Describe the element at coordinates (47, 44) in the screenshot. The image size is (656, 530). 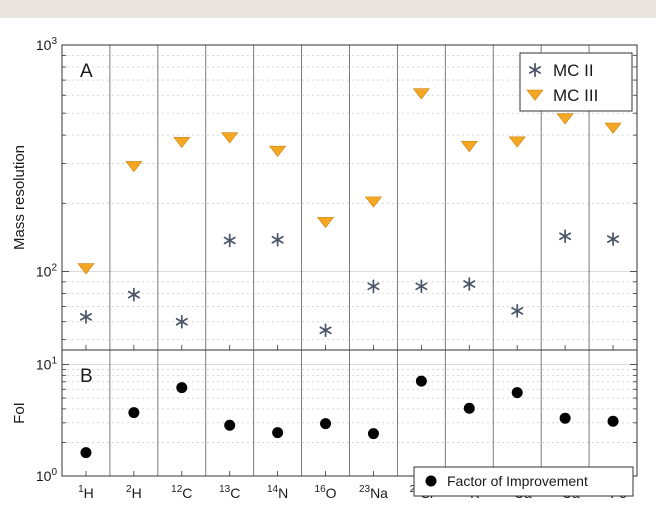
I see `panel-a-ytick-label: 10³` at that location.